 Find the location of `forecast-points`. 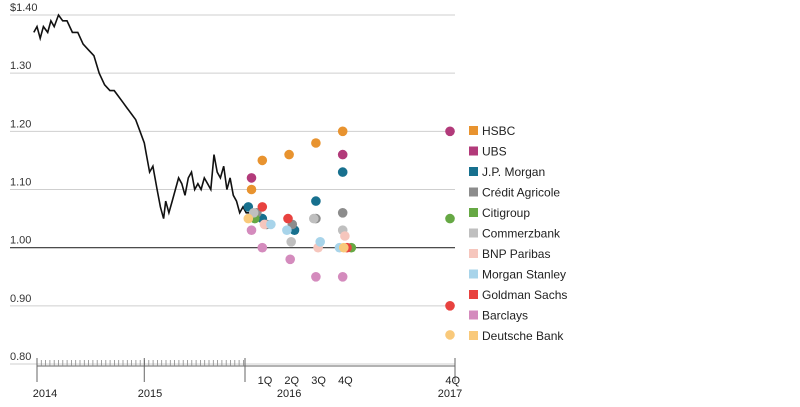

forecast-points is located at coordinates (349, 233).